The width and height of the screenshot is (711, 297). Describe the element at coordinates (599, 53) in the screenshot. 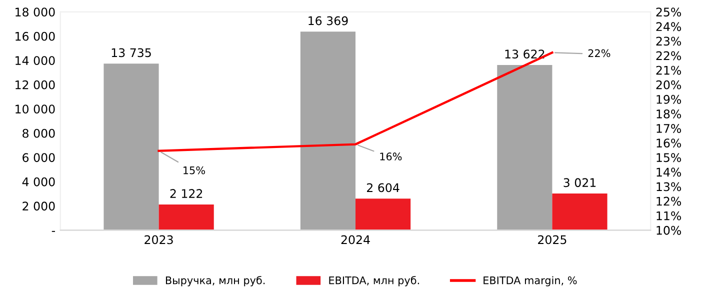

I see `data-label: 22%` at that location.